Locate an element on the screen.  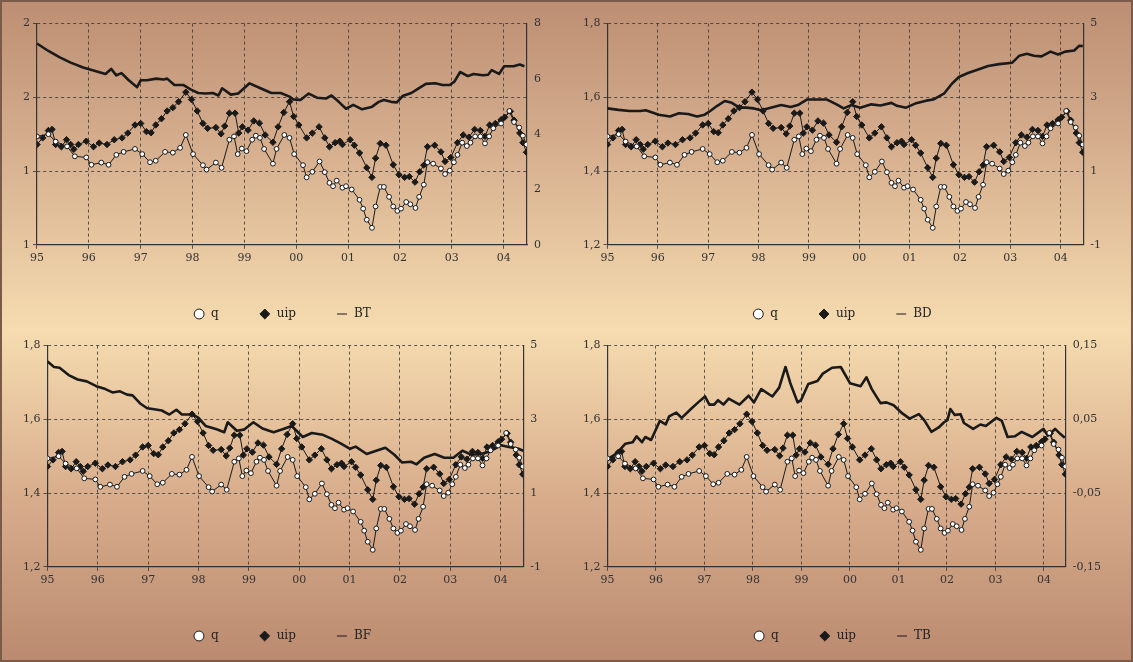
y2-tick-label: 0 is located at coordinates (537, 244).